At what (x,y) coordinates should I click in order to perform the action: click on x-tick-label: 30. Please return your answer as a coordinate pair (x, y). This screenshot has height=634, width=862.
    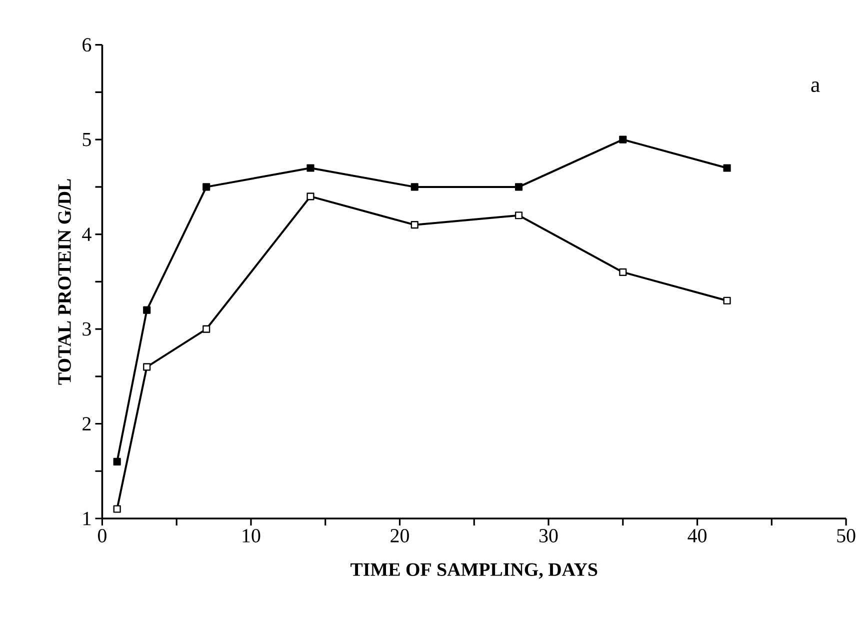
    Looking at the image, I should click on (548, 535).